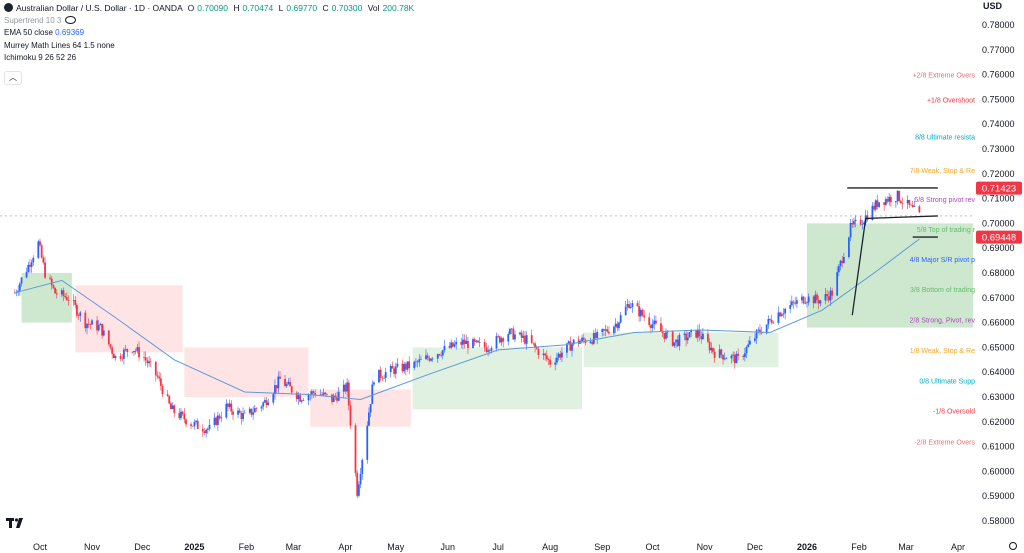 This screenshot has width=1024, height=553. What do you see at coordinates (28, 32) in the screenshot?
I see `indicator-name: EMA 50 close` at bounding box center [28, 32].